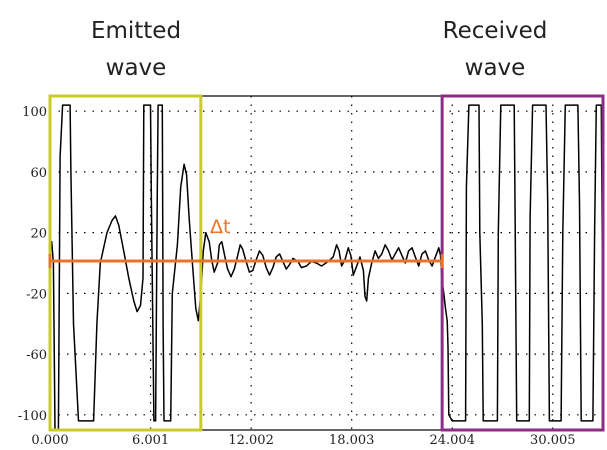 The image size is (607, 450). What do you see at coordinates (150, 440) in the screenshot?
I see `x-tick-label: 6.001` at bounding box center [150, 440].